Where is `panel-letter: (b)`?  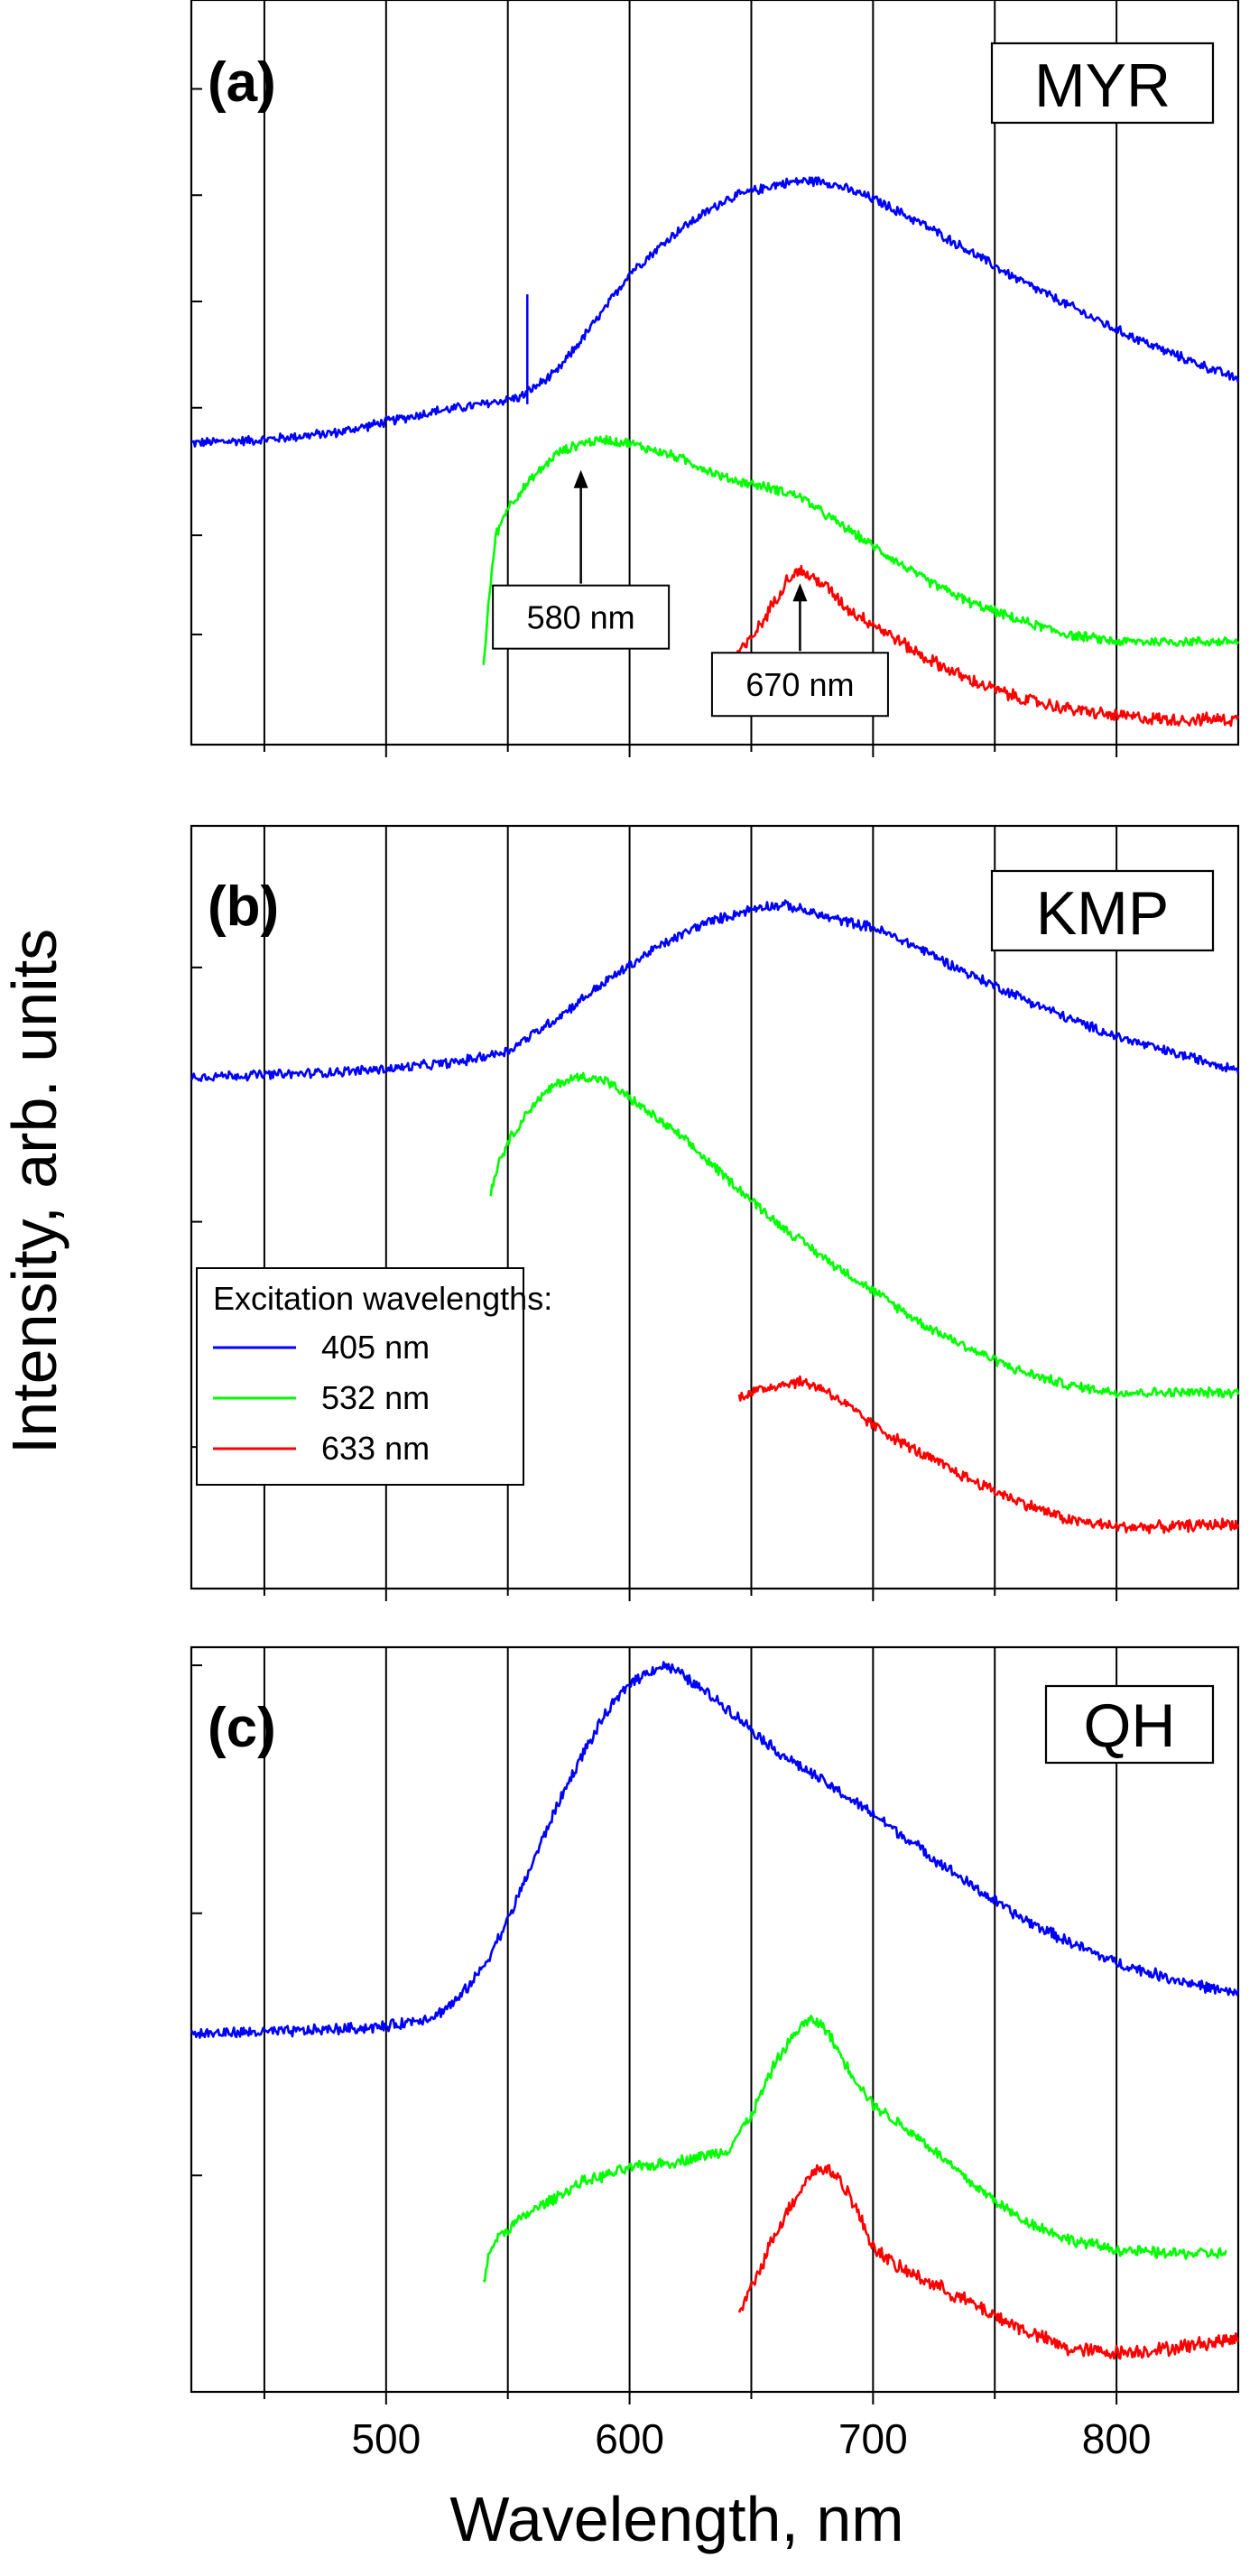 panel-letter: (b) is located at coordinates (243, 907).